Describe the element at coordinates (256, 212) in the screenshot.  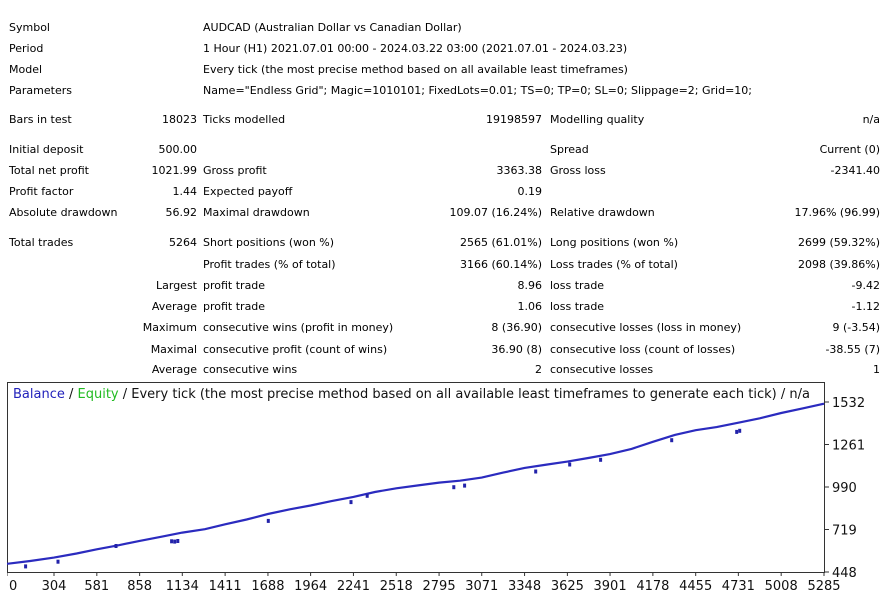
I see `maximal-drawdown-label: Maximal drawdown` at that location.